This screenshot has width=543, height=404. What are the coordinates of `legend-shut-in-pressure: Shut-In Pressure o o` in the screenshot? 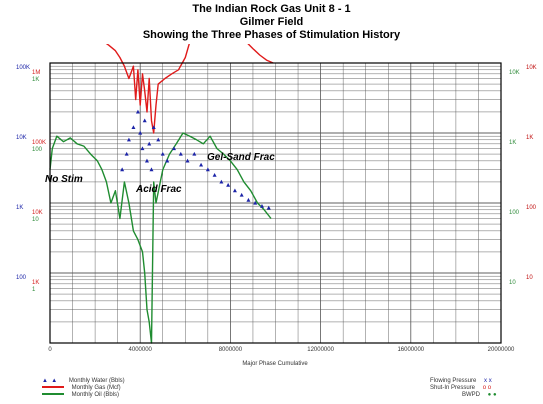 It's located at (460, 388).